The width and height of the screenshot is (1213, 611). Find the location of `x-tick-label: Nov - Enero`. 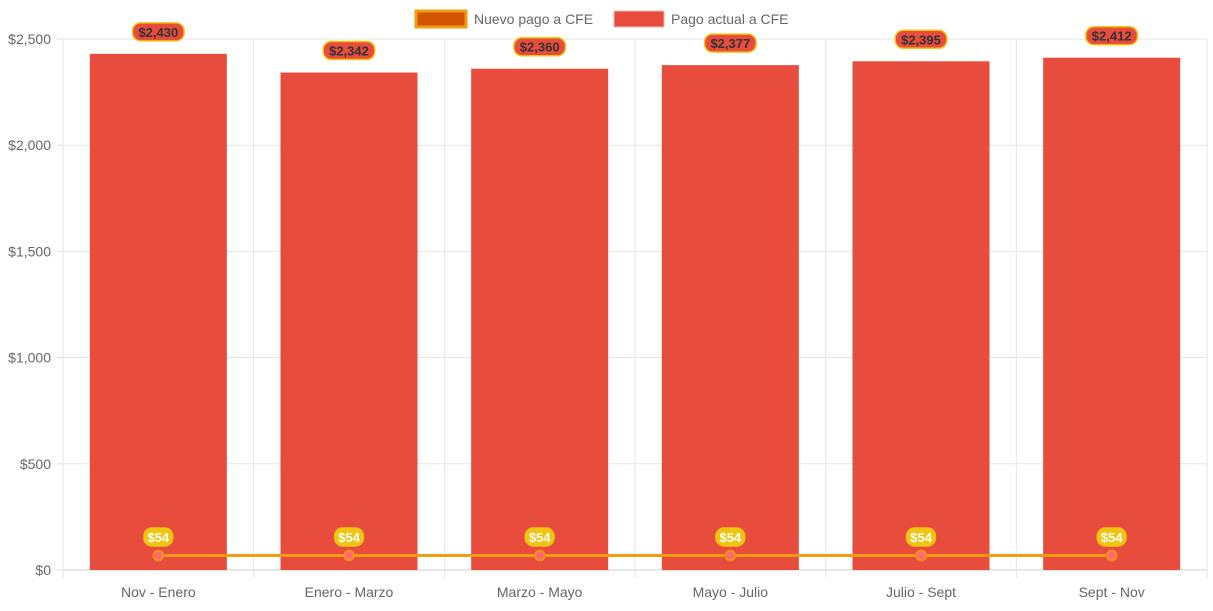

x-tick-label: Nov - Enero is located at coordinates (158, 592).